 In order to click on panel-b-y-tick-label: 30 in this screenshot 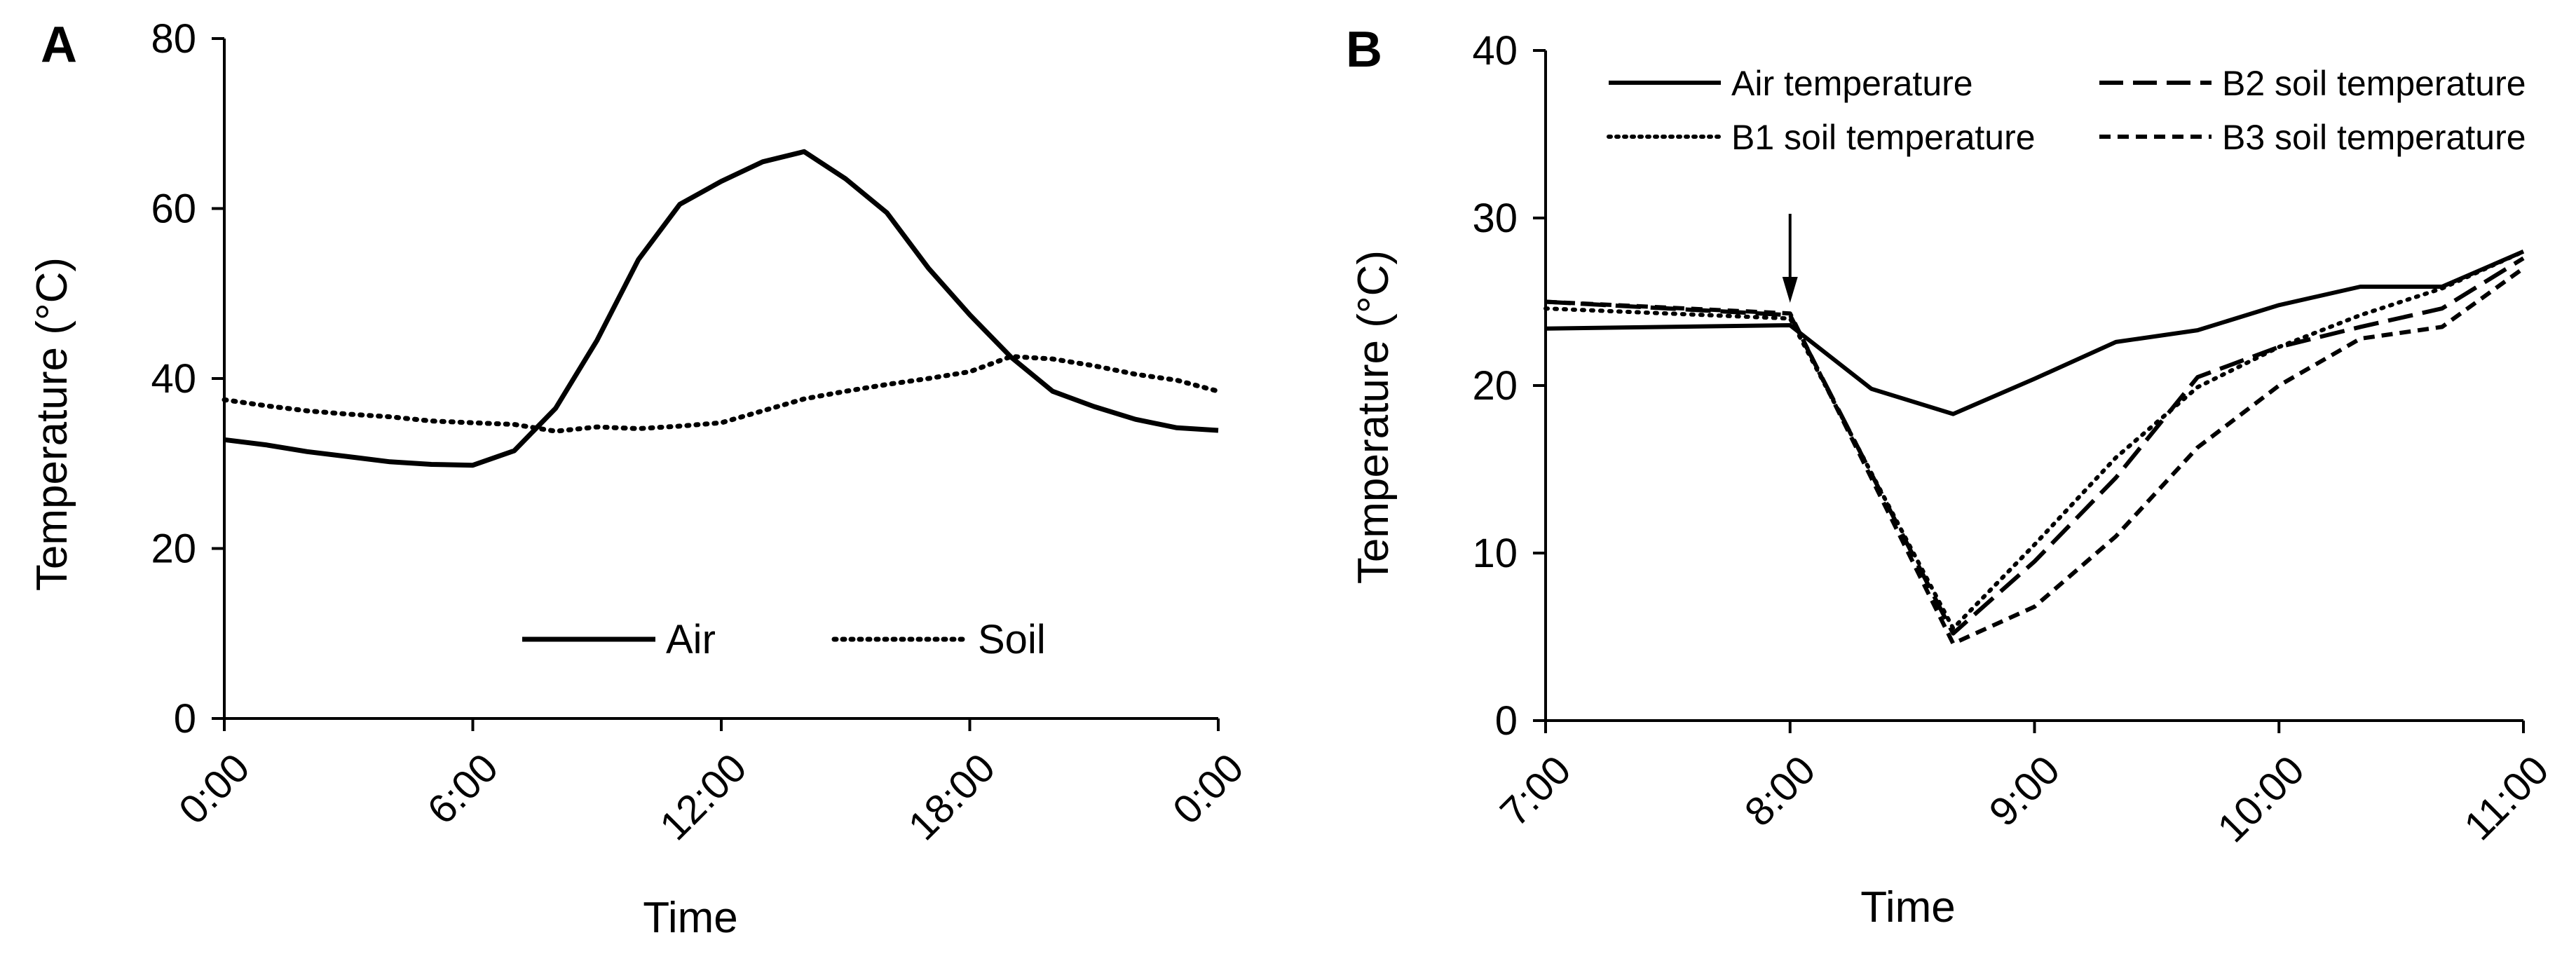, I will do `click(1495, 218)`.